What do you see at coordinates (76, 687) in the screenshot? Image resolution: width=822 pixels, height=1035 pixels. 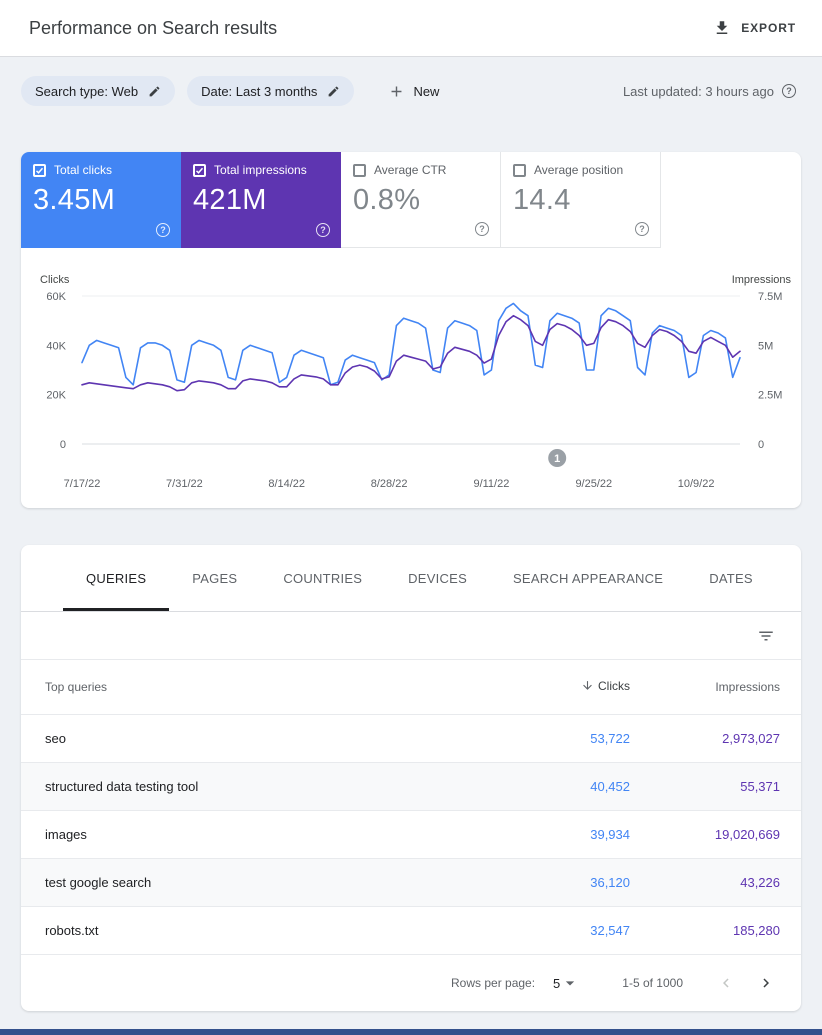 I see `query-column-header: Top queries` at bounding box center [76, 687].